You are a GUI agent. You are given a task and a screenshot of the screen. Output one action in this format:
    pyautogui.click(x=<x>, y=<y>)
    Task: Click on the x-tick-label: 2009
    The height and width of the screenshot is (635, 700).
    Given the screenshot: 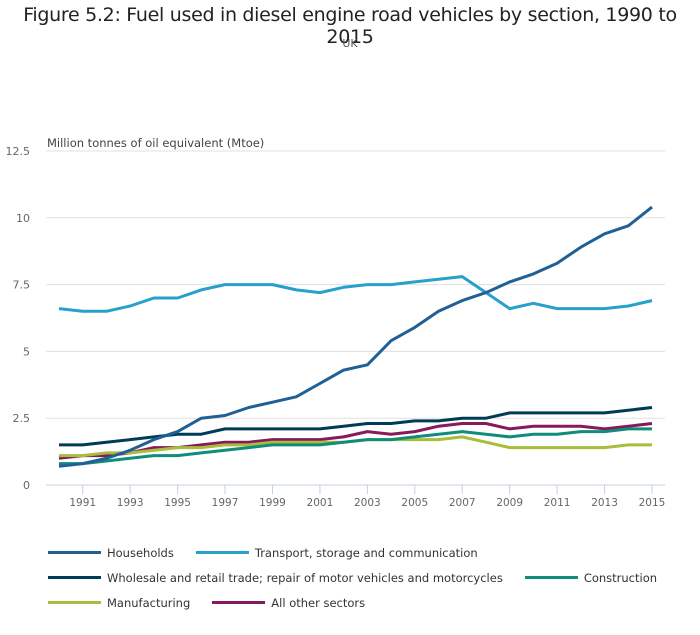 What is the action you would take?
    pyautogui.click(x=509, y=503)
    